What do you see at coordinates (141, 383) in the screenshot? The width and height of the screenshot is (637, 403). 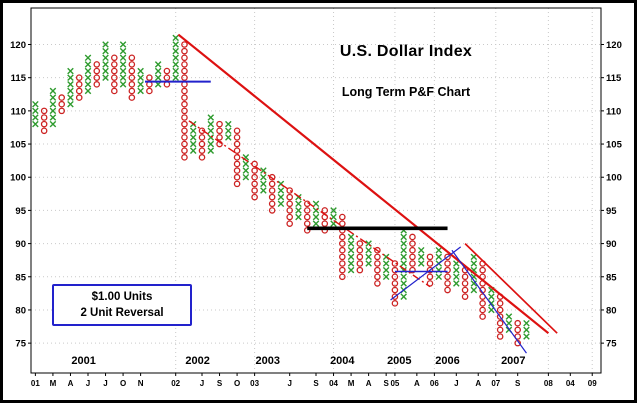 I see `svg-text: N` at bounding box center [141, 383].